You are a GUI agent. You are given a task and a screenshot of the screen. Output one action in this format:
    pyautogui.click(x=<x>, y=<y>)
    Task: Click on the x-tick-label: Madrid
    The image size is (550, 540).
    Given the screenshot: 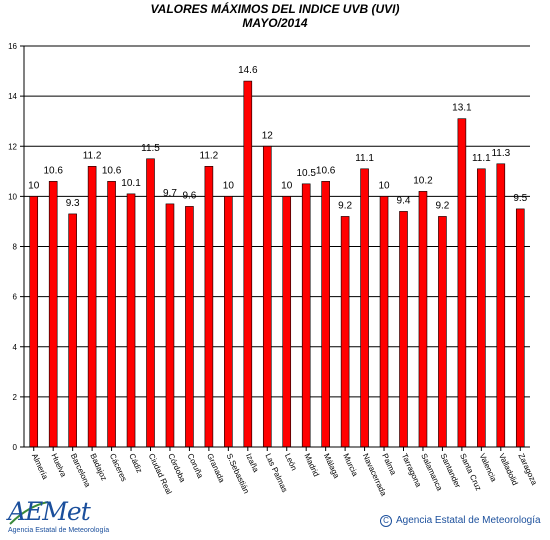 What is the action you would take?
    pyautogui.click(x=311, y=465)
    